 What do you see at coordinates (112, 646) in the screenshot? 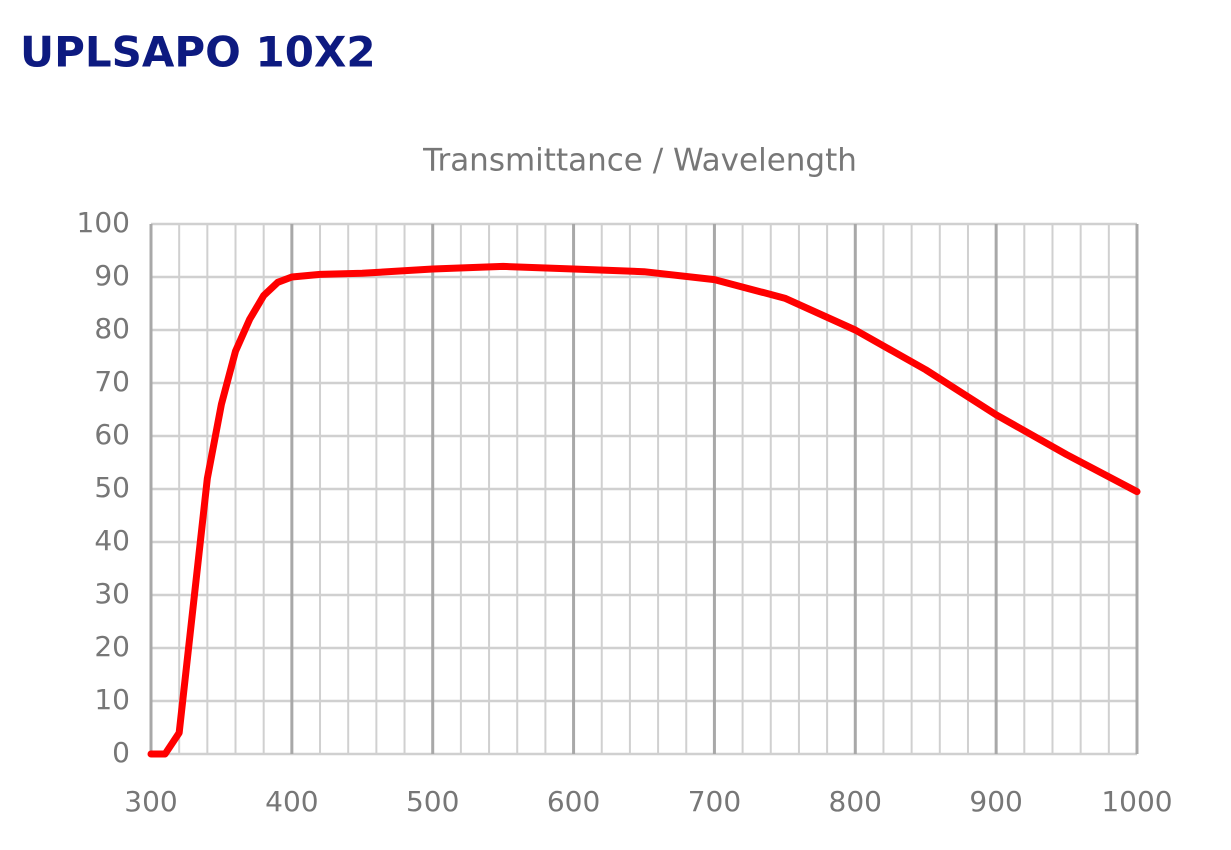
I see `y-tick-label: 20` at bounding box center [112, 646].